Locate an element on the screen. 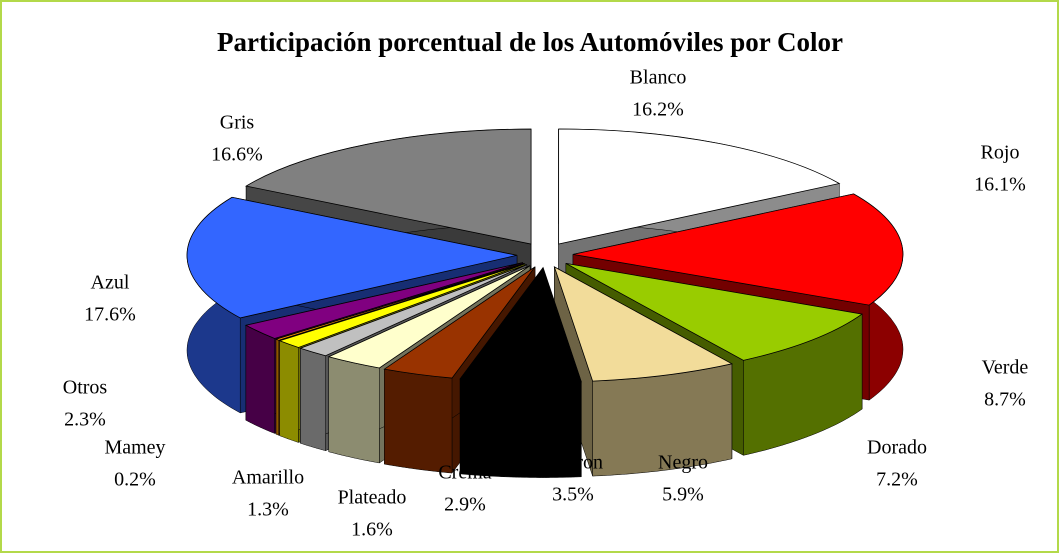 Image resolution: width=1059 pixels, height=553 pixels. slice-value-label: 17.6% is located at coordinates (110, 315).